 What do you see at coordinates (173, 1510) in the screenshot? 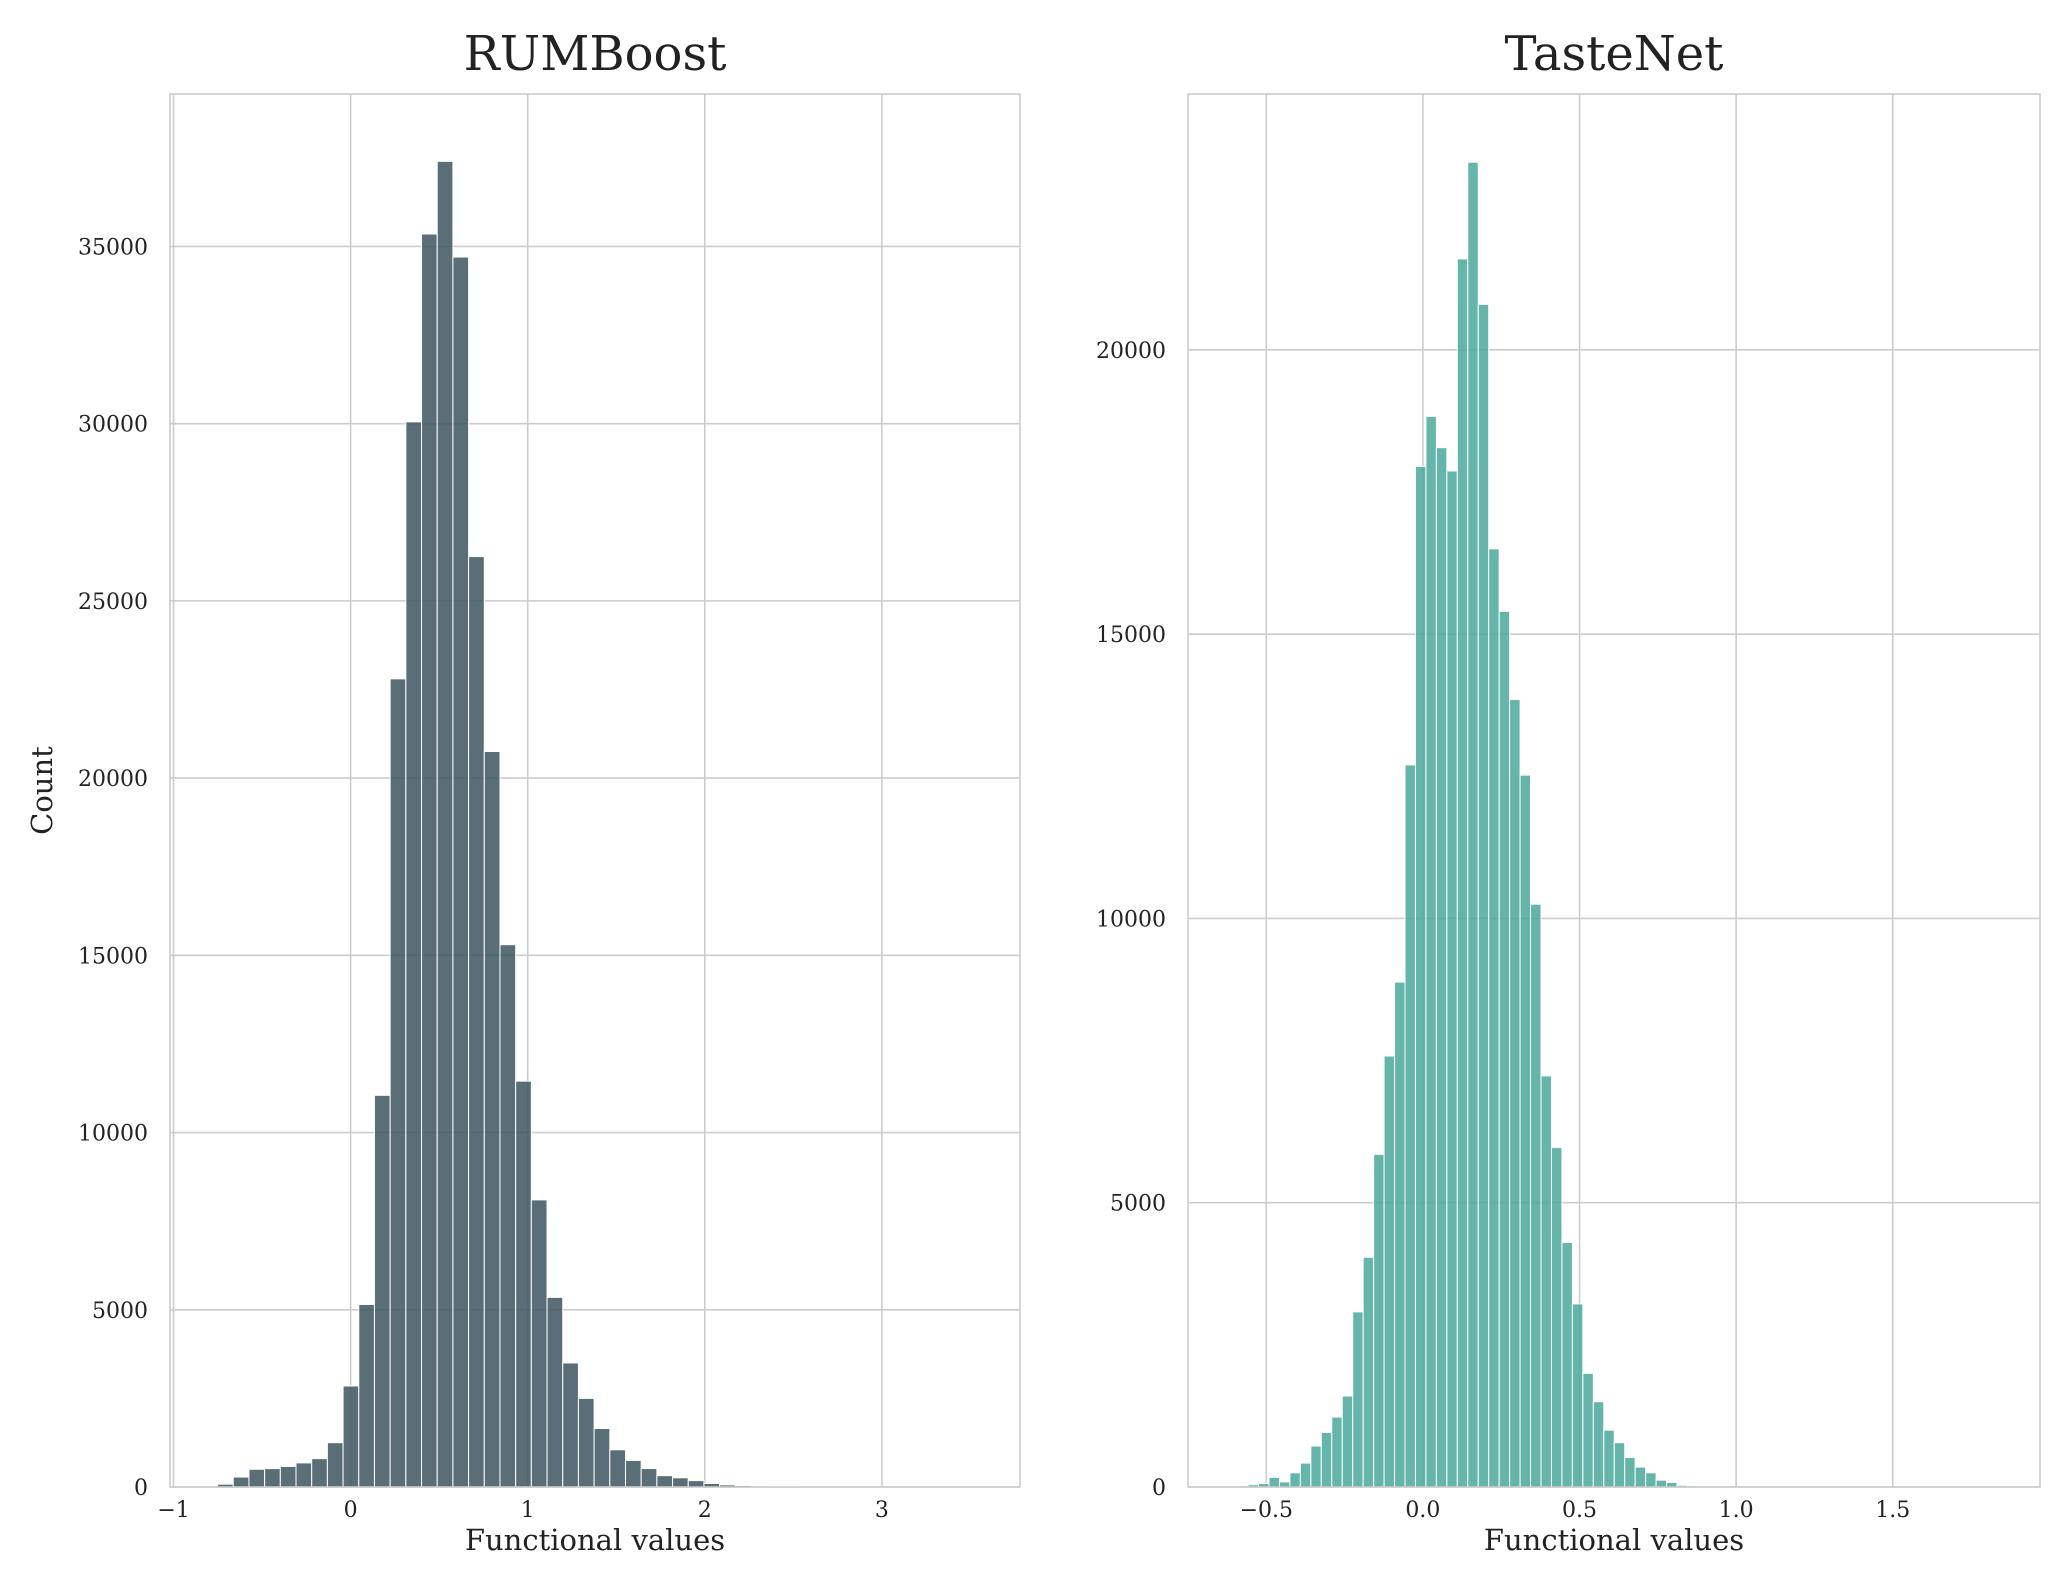
I see `rumboost-xtick-label-0: −1` at bounding box center [173, 1510].